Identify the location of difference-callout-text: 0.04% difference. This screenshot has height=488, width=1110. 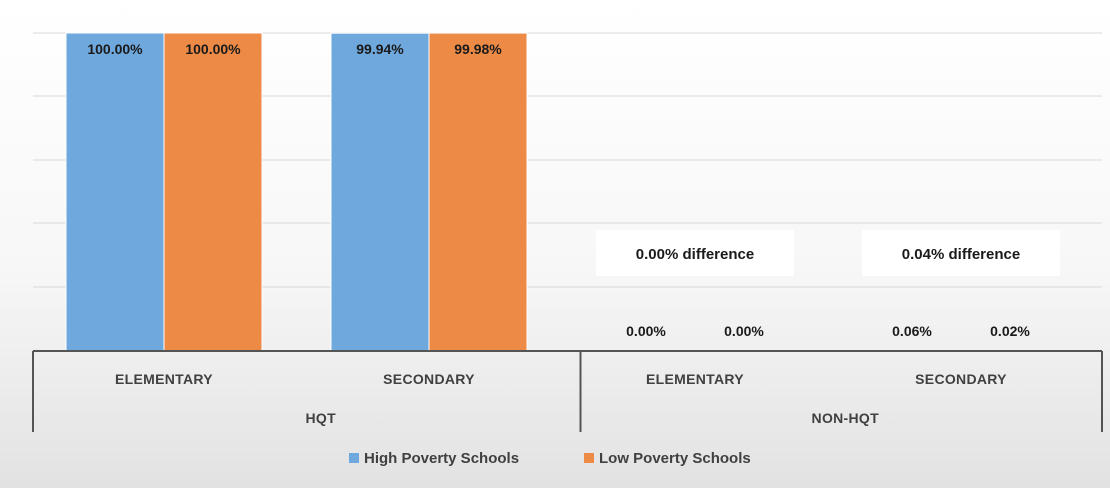
(961, 254).